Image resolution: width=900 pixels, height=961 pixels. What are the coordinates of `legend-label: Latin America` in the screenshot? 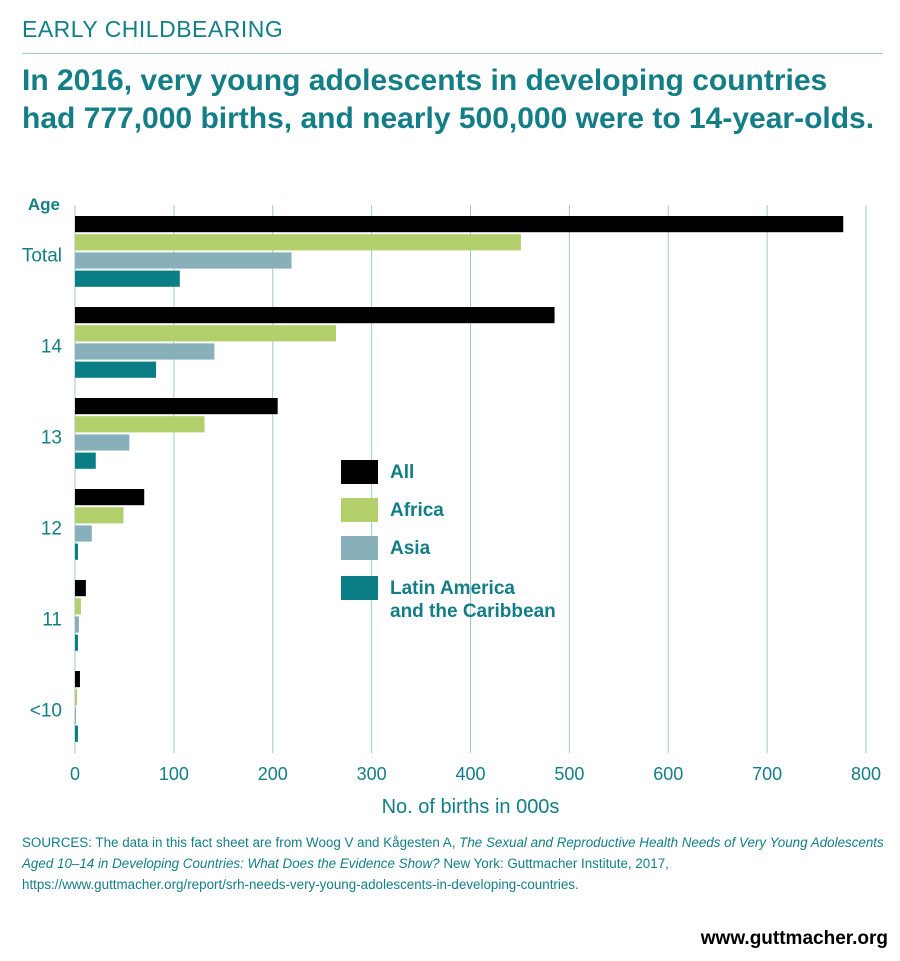 It's located at (452, 588).